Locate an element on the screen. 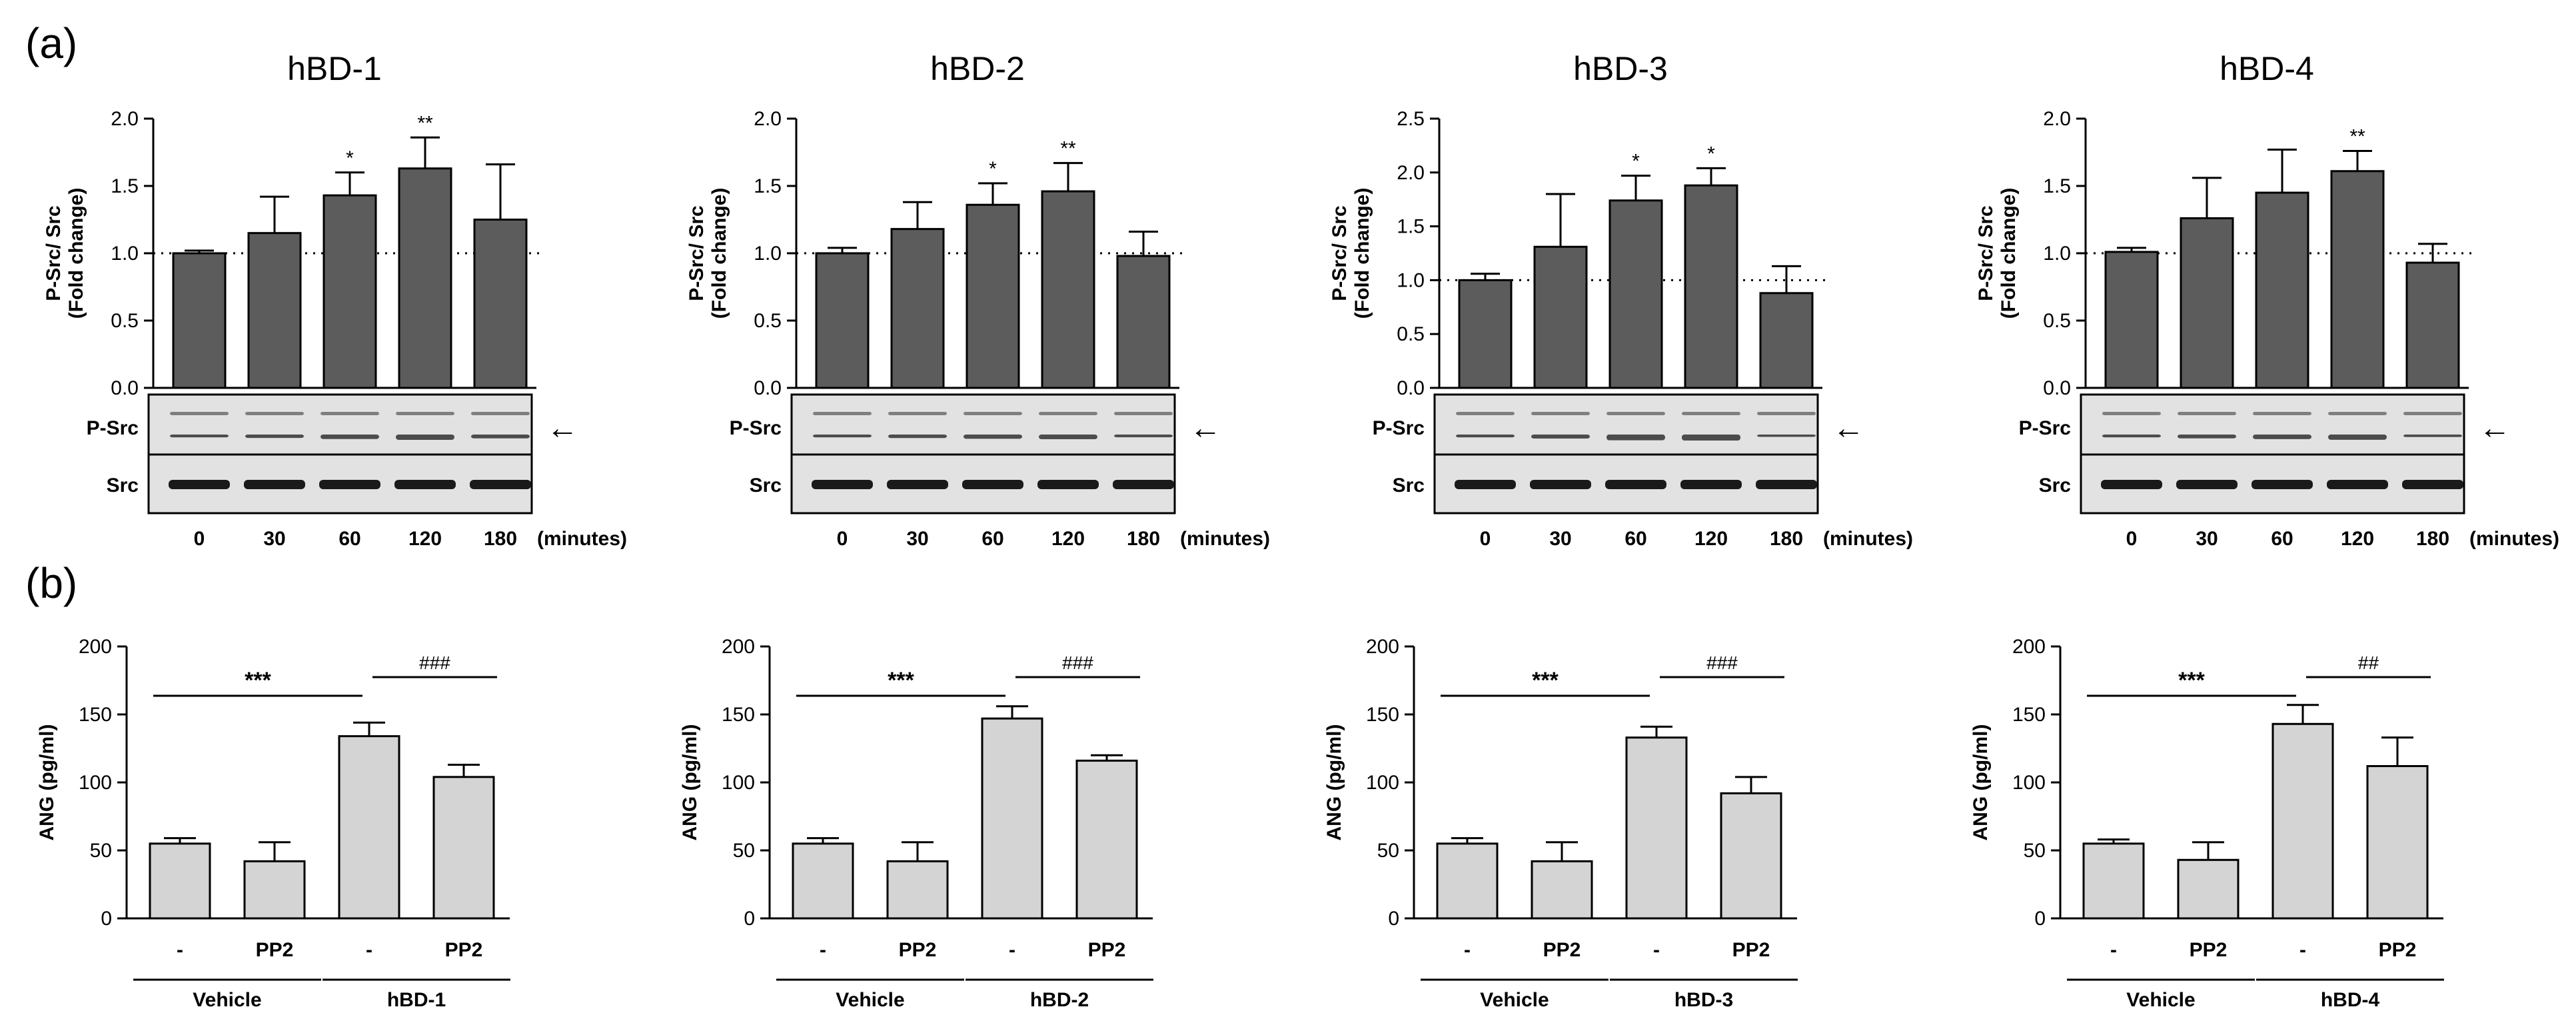 This screenshot has height=1029, width=2576. y-tick-label: 1.0 is located at coordinates (1411, 280).